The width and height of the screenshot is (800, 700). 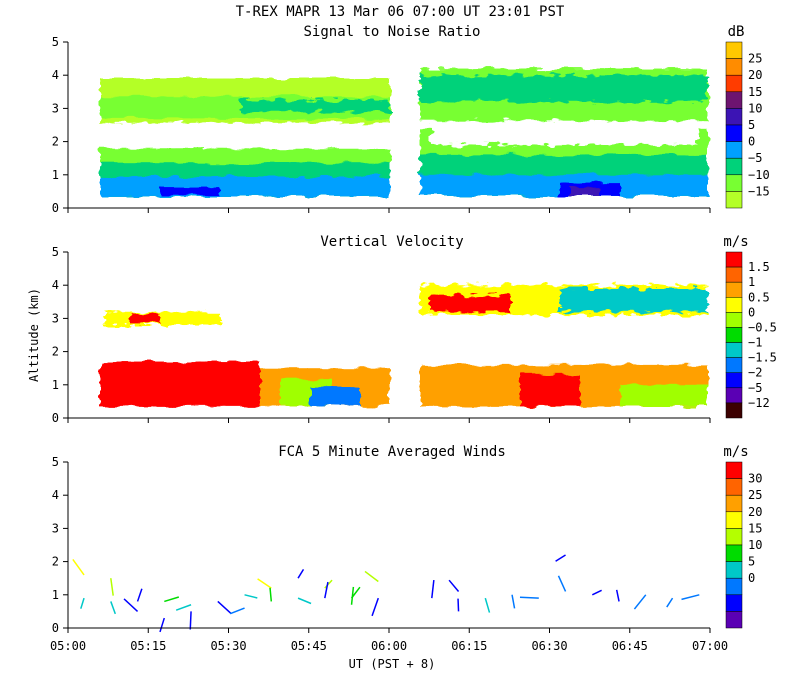 What do you see at coordinates (245, 186) in the screenshot?
I see `snr-band-cyan` at bounding box center [245, 186].